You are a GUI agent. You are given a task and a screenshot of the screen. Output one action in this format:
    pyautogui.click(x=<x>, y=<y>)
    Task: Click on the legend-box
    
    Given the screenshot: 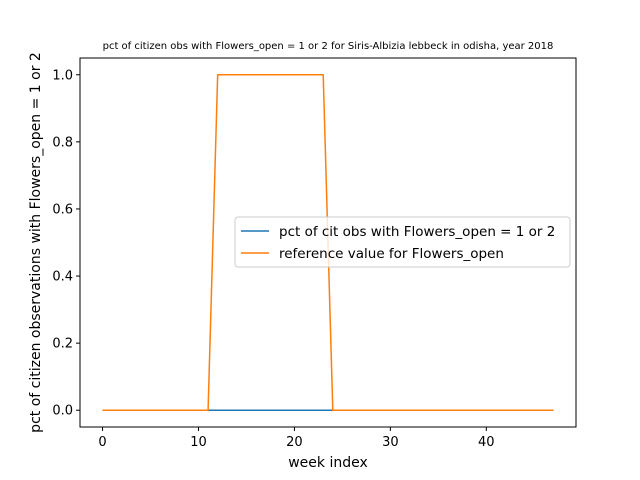 What is the action you would take?
    pyautogui.click(x=402, y=242)
    